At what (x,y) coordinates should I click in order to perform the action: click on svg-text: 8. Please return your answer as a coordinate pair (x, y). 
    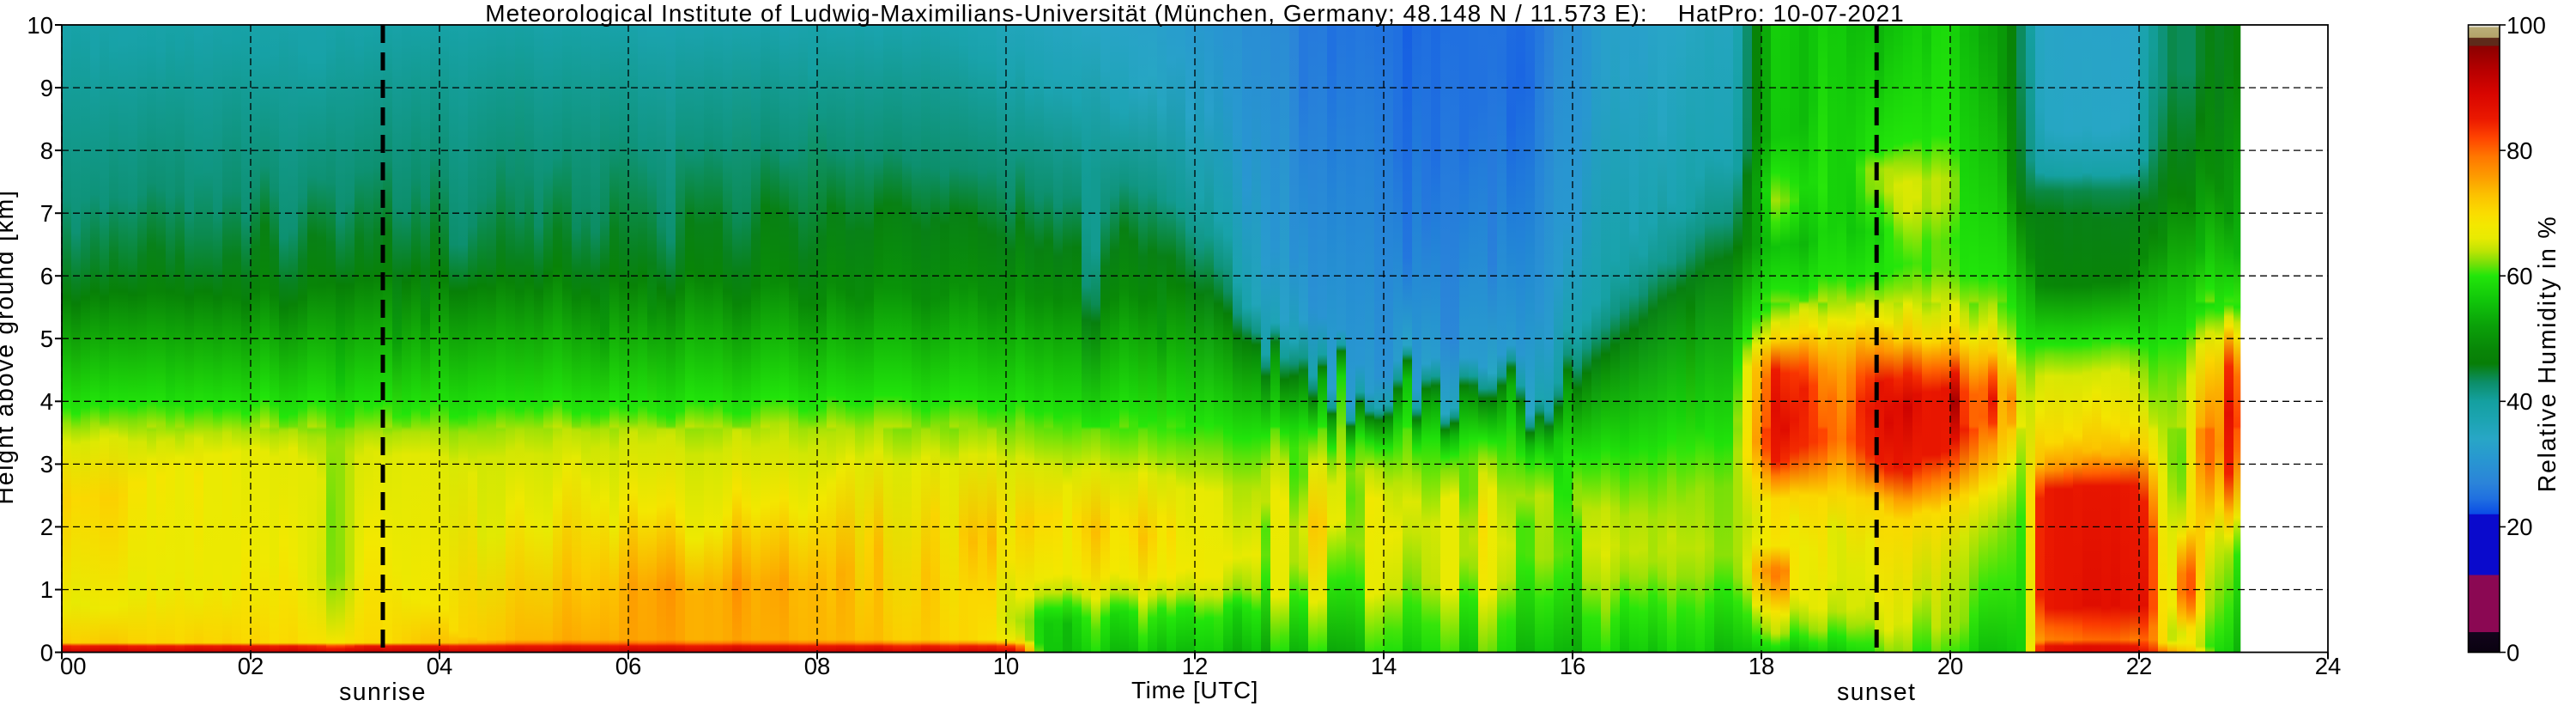
    Looking at the image, I should click on (46, 150).